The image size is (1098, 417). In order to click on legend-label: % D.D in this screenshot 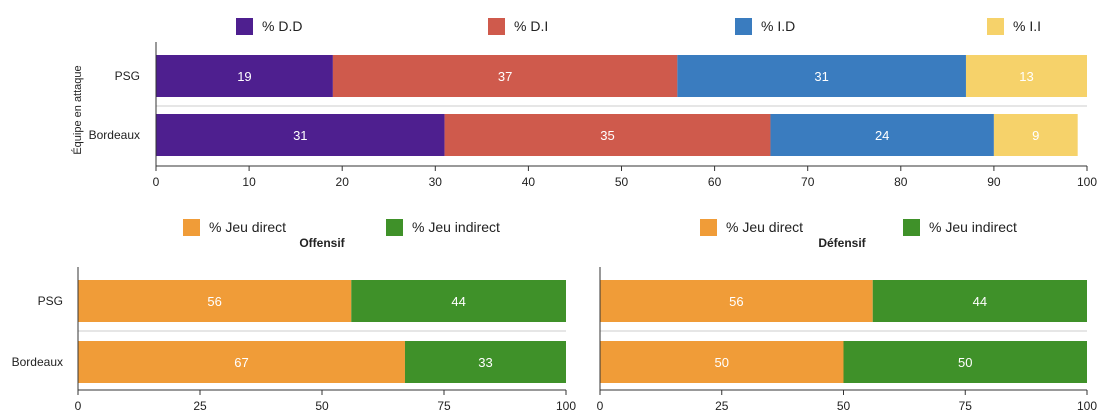, I will do `click(282, 26)`.